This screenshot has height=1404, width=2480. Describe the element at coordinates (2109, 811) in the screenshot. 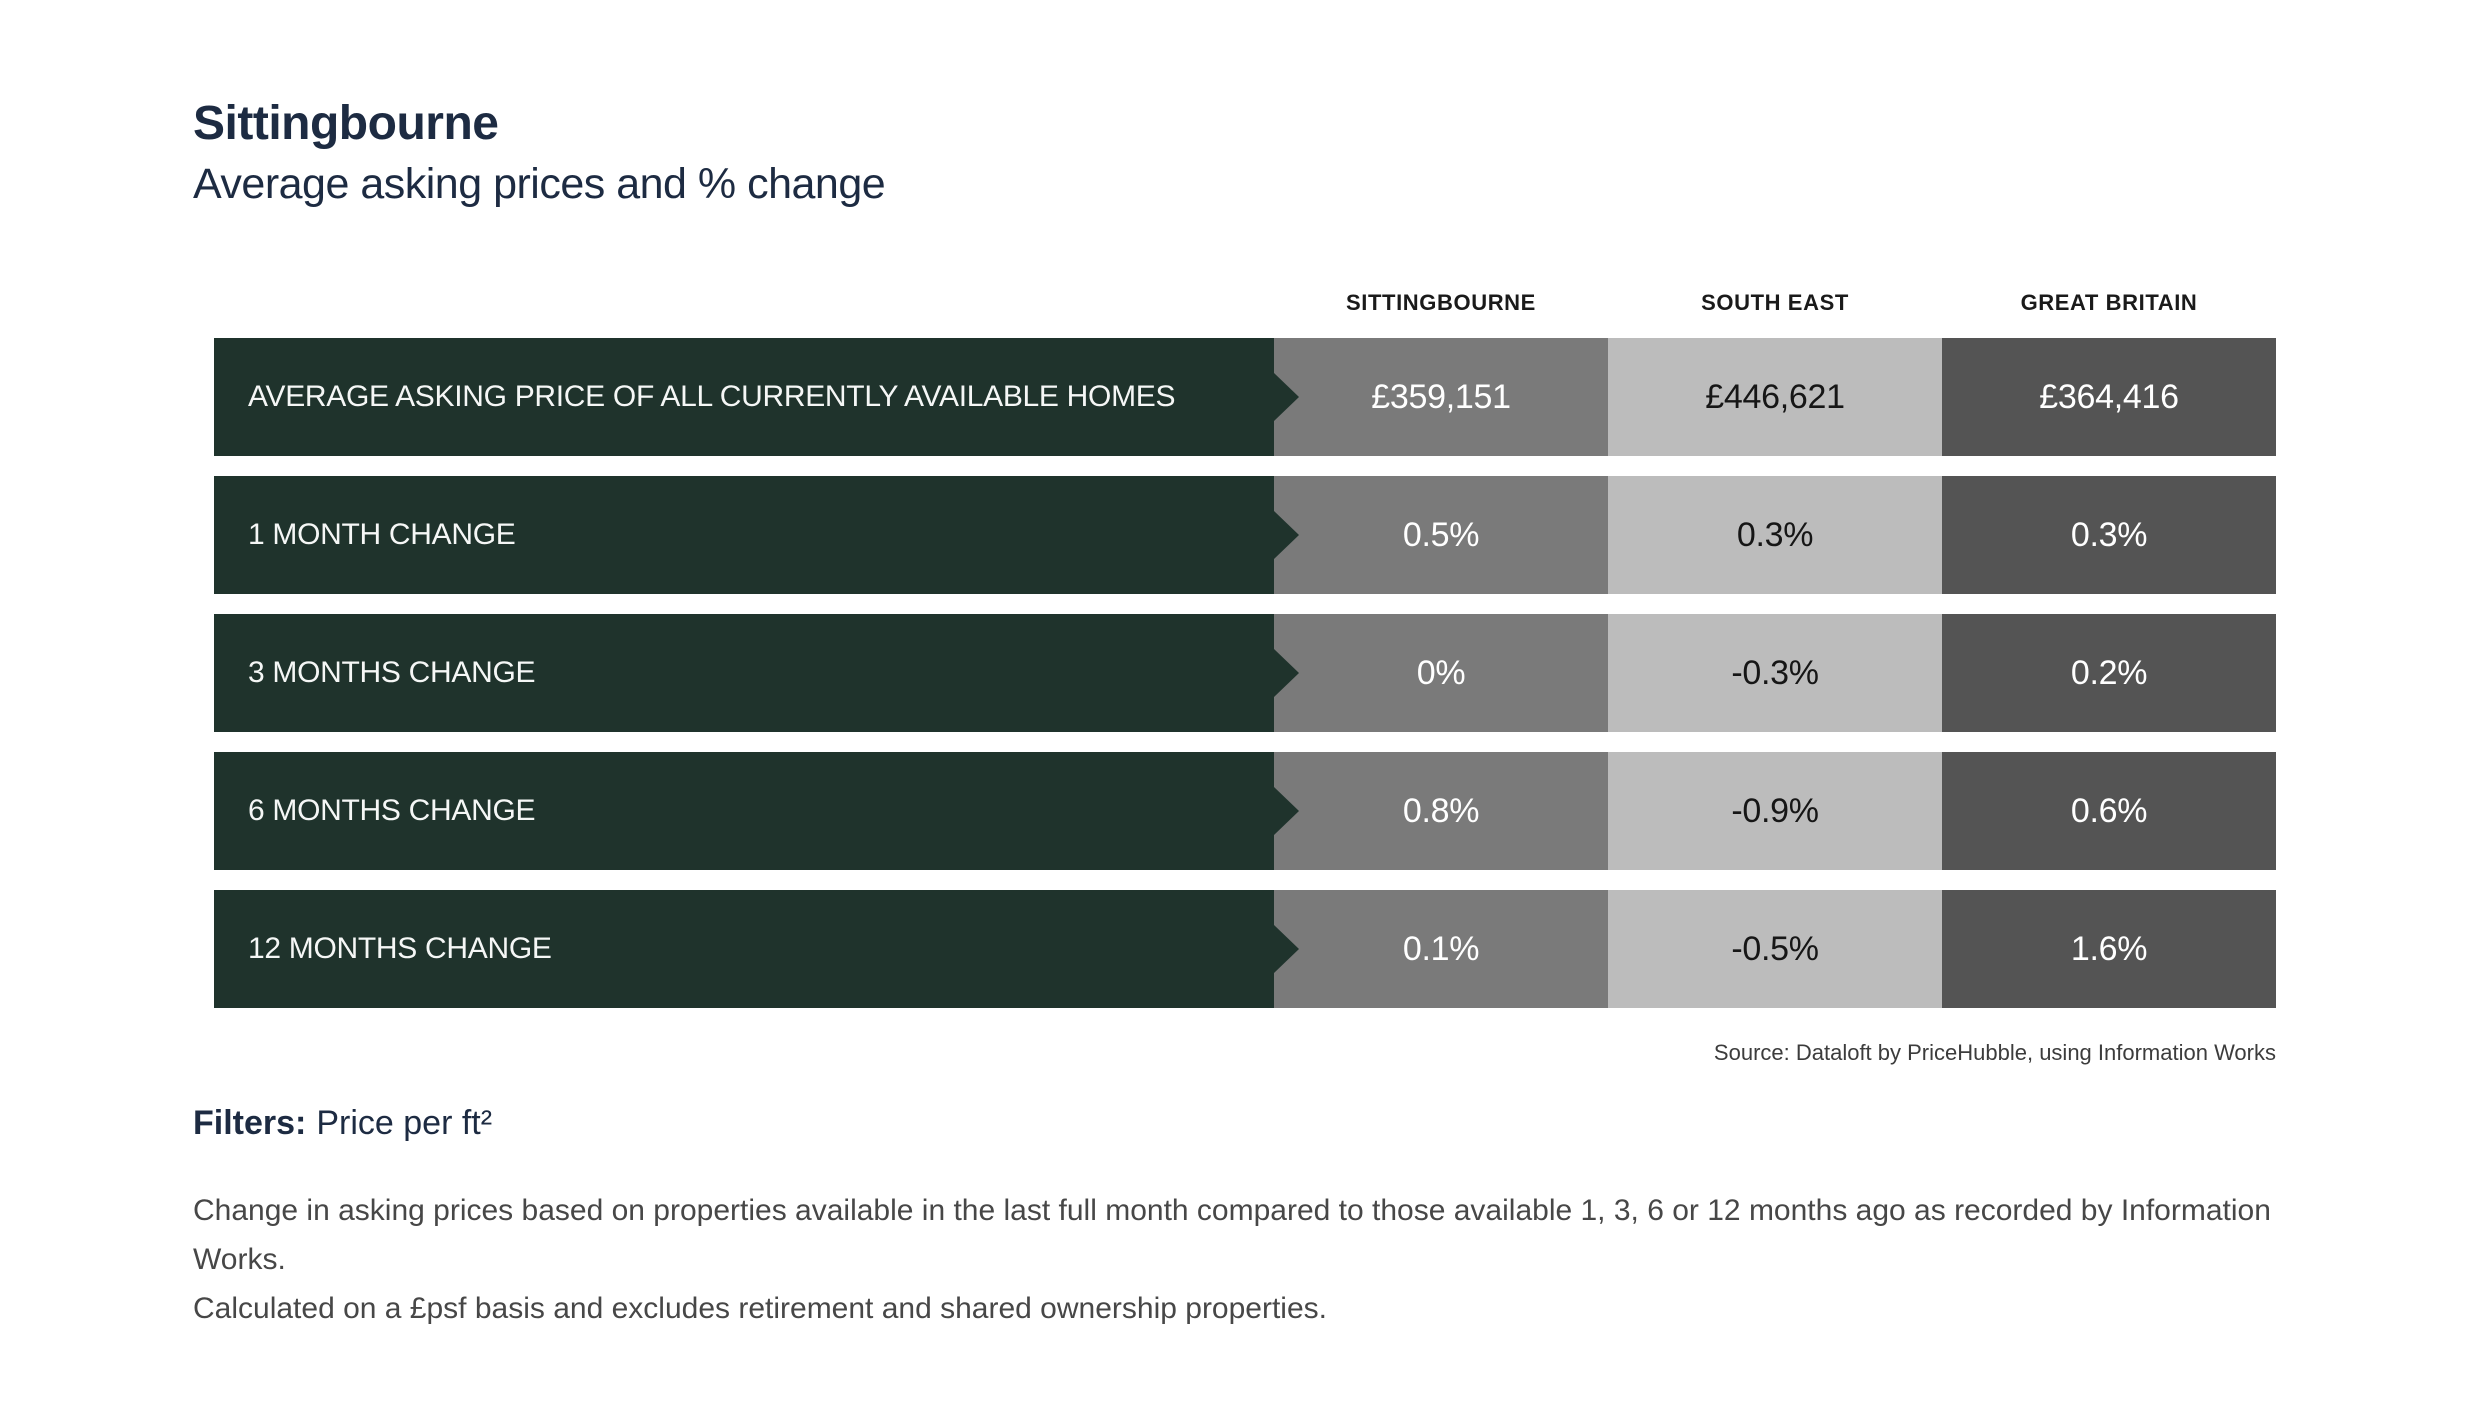

I see `value-cell-great-britain: 0.6%` at that location.